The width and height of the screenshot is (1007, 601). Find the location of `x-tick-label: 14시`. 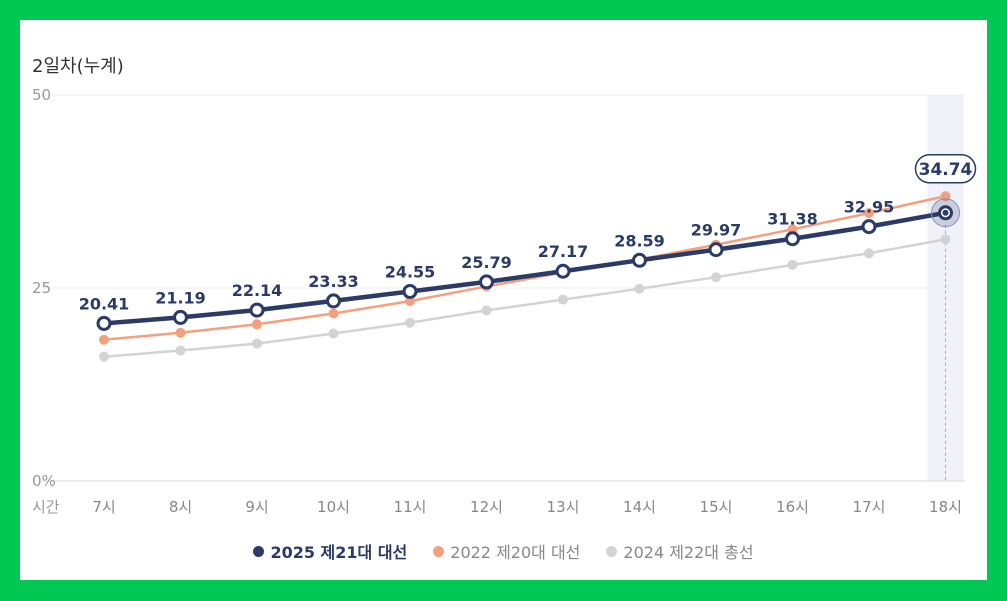

x-tick-label: 14시 is located at coordinates (639, 507).